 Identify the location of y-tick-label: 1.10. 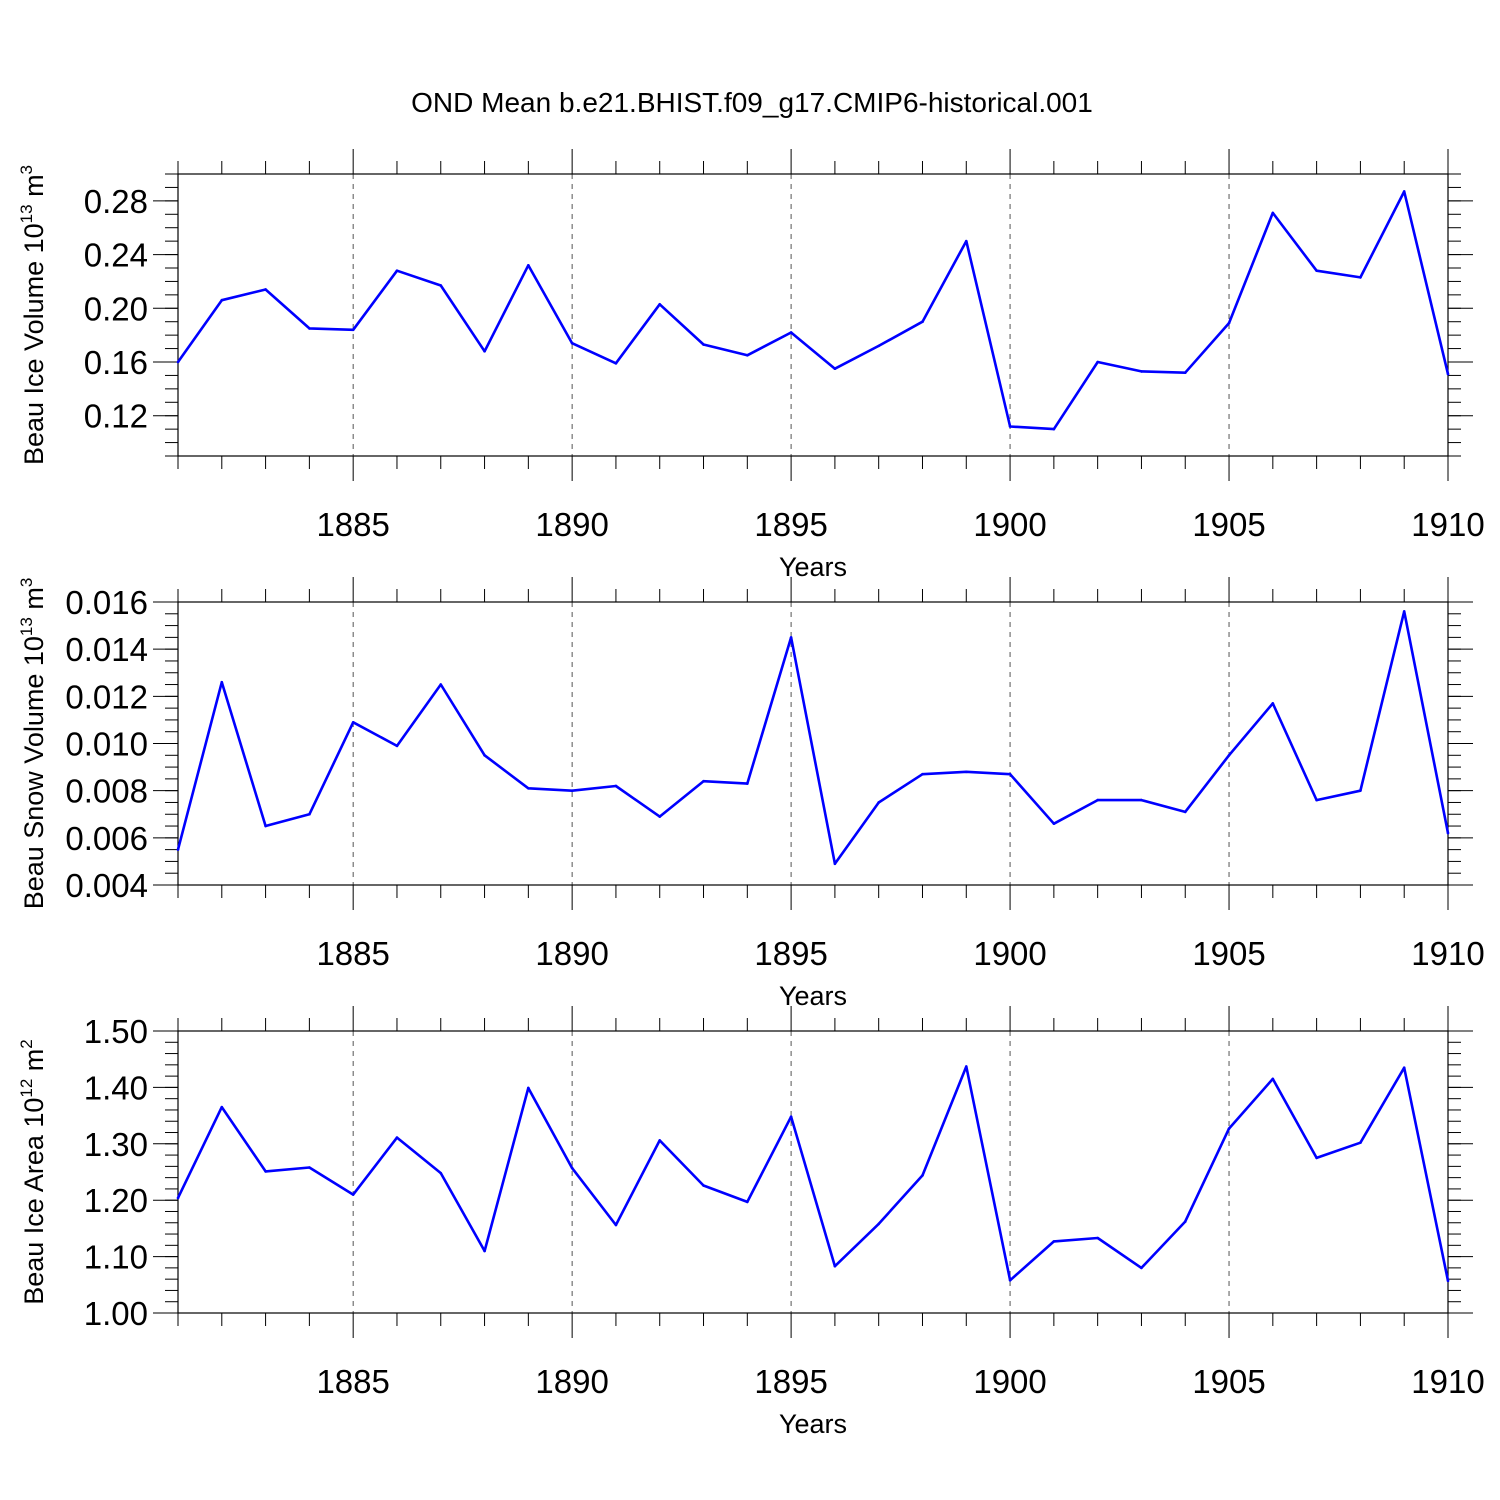
(116, 1257).